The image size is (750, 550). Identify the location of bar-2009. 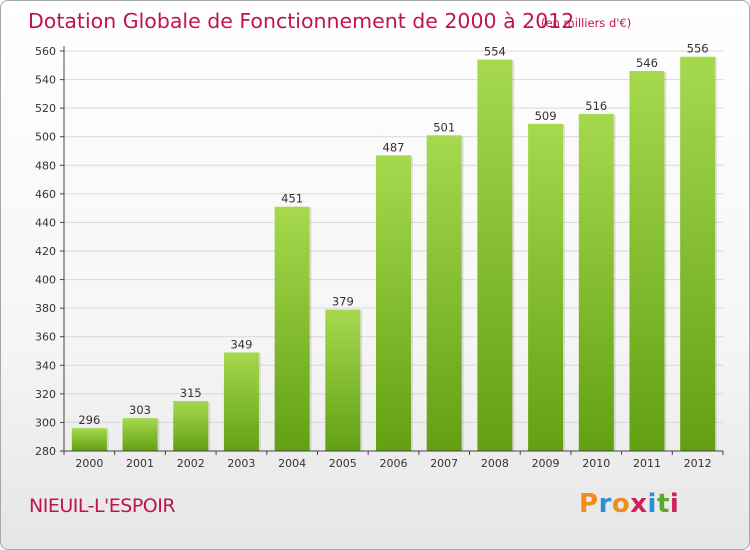
(546, 287).